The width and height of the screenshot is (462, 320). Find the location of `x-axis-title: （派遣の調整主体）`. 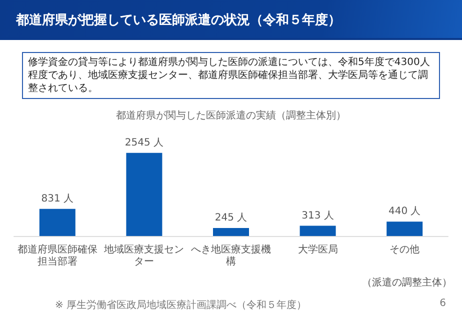

x-axis-title: （派遣の調整主体） is located at coordinates (407, 282).